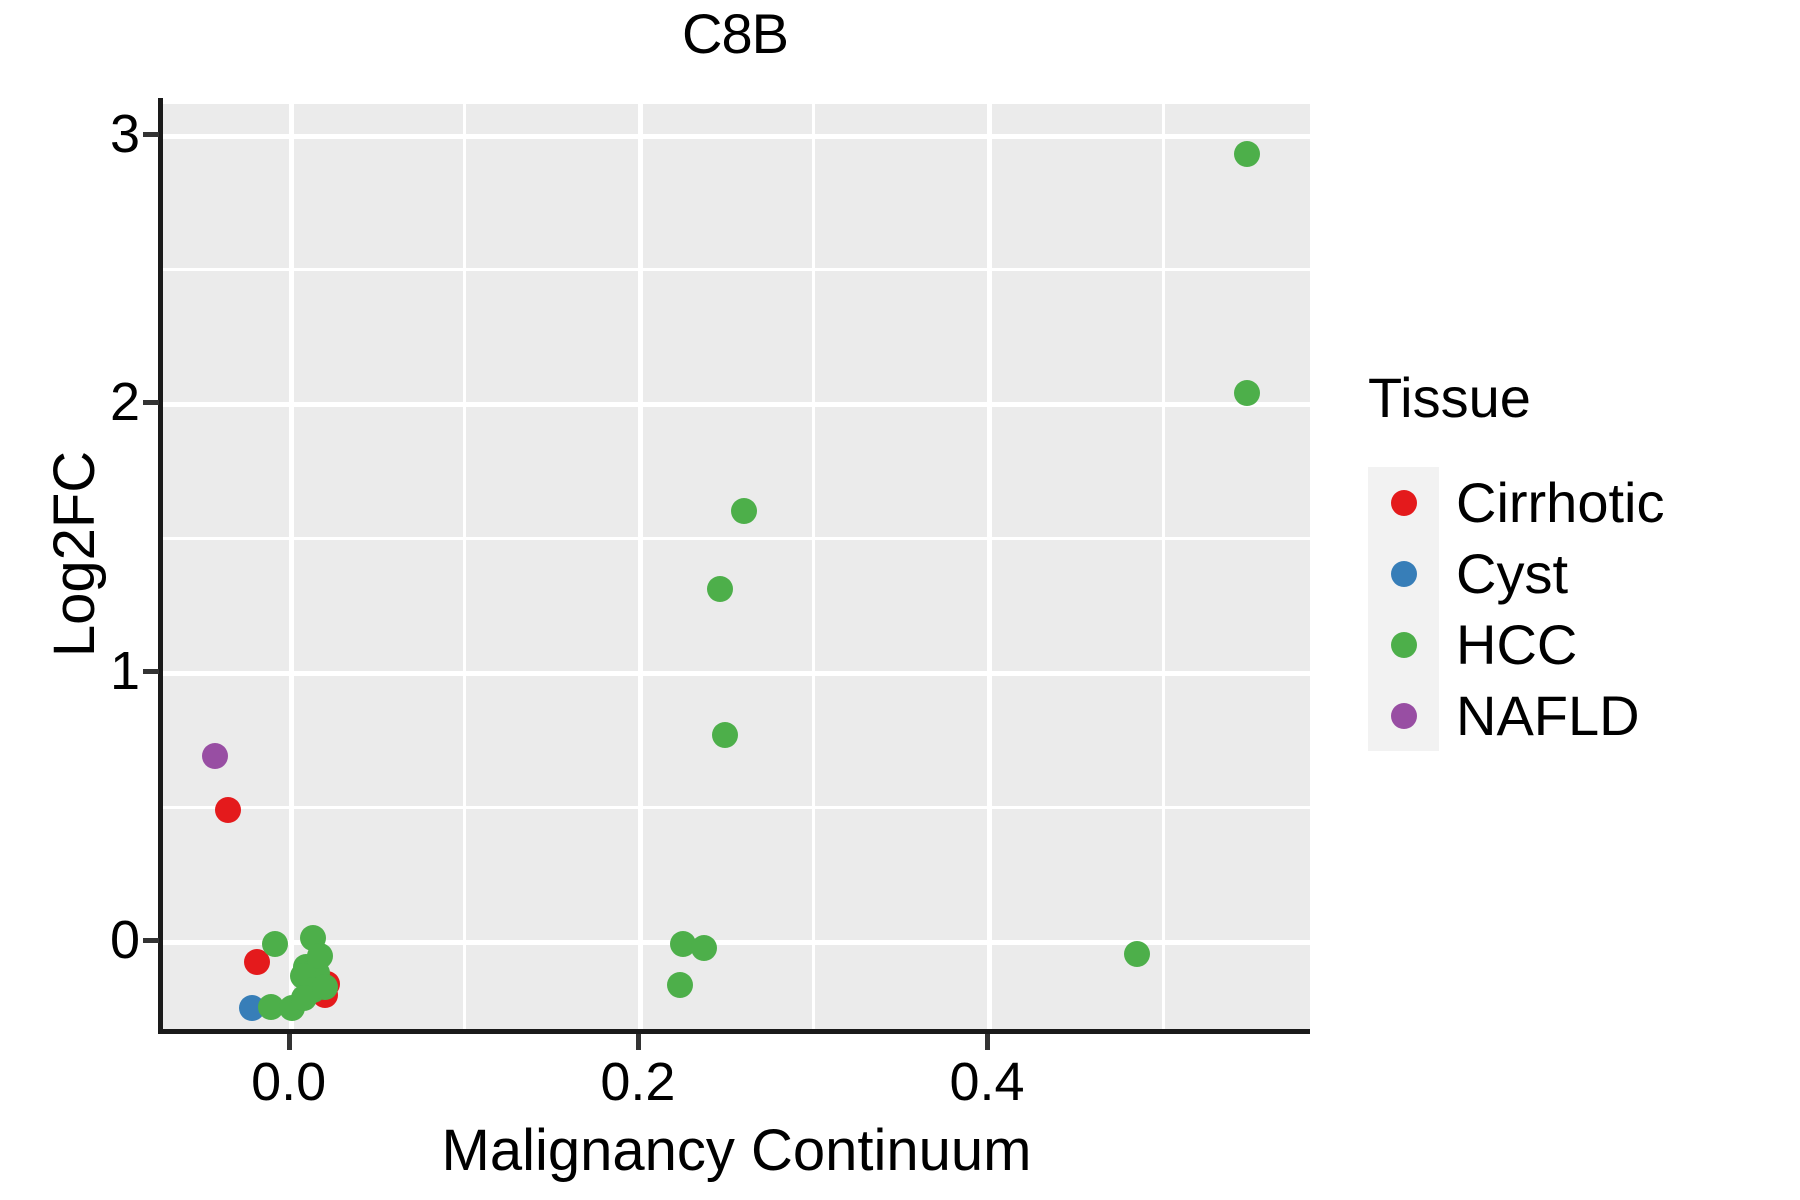 This screenshot has width=1800, height=1200. Describe the element at coordinates (1449, 397) in the screenshot. I see `legend-title: Tissue` at that location.